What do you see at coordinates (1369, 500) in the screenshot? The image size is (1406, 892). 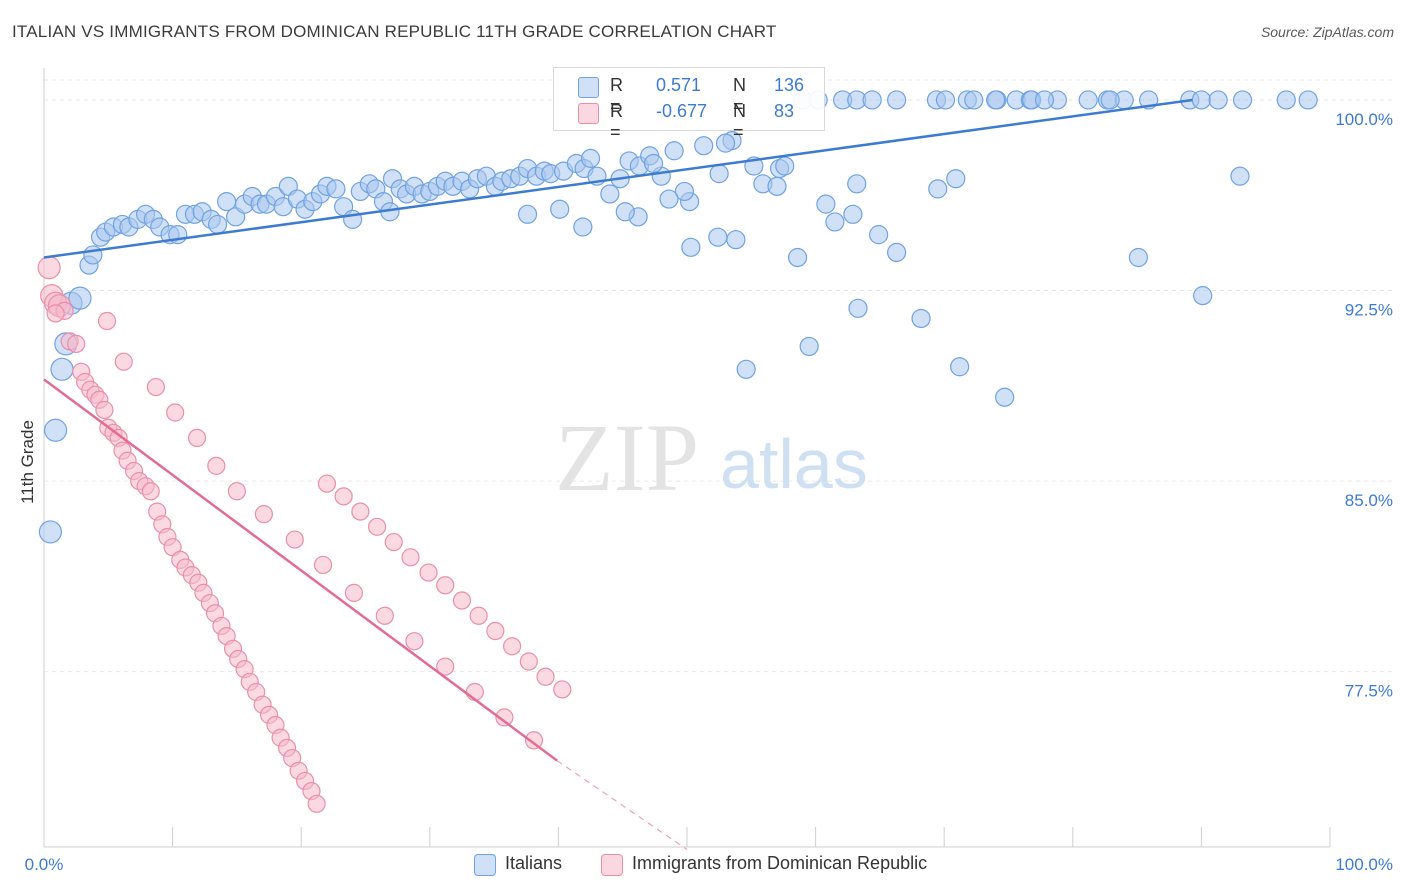 I see `y-tick-label: 85.0%` at bounding box center [1369, 500].